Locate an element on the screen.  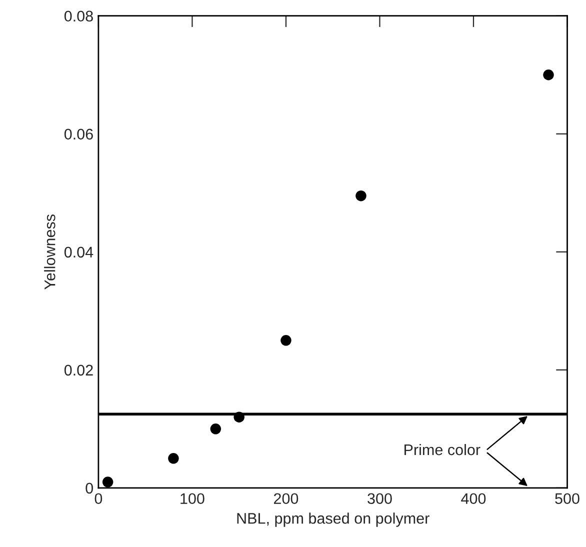
y-tick-label: 0.06 is located at coordinates (78, 134).